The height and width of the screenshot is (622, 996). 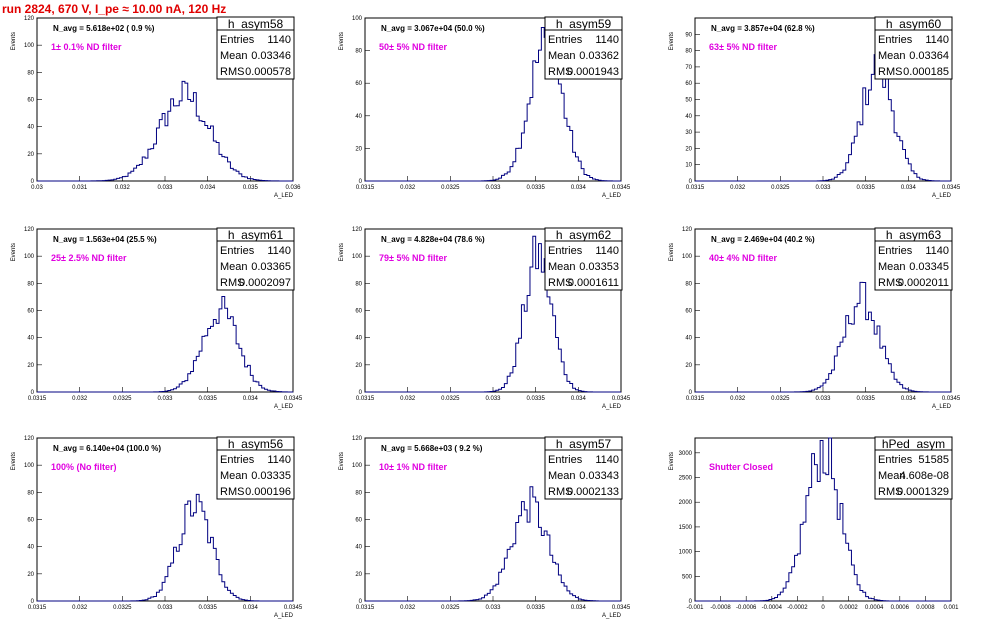 I want to click on histogram-name: h_asym56, so click(x=256, y=444).